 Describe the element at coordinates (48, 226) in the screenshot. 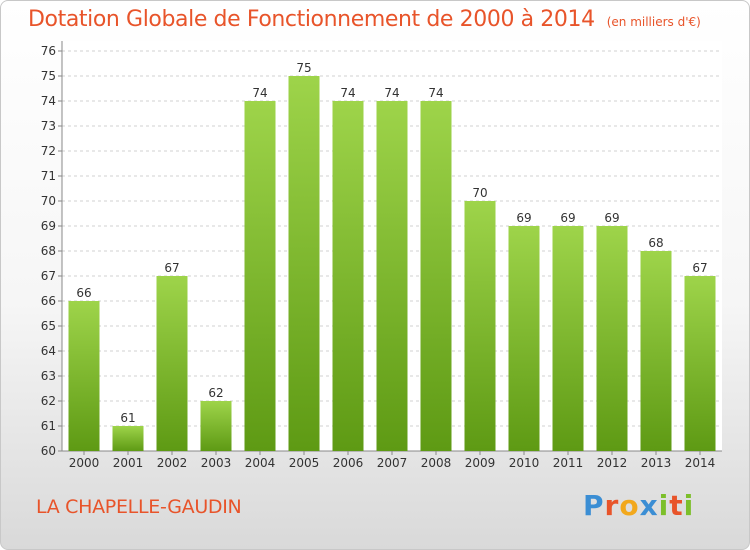

I see `y-tick-label: 69` at that location.